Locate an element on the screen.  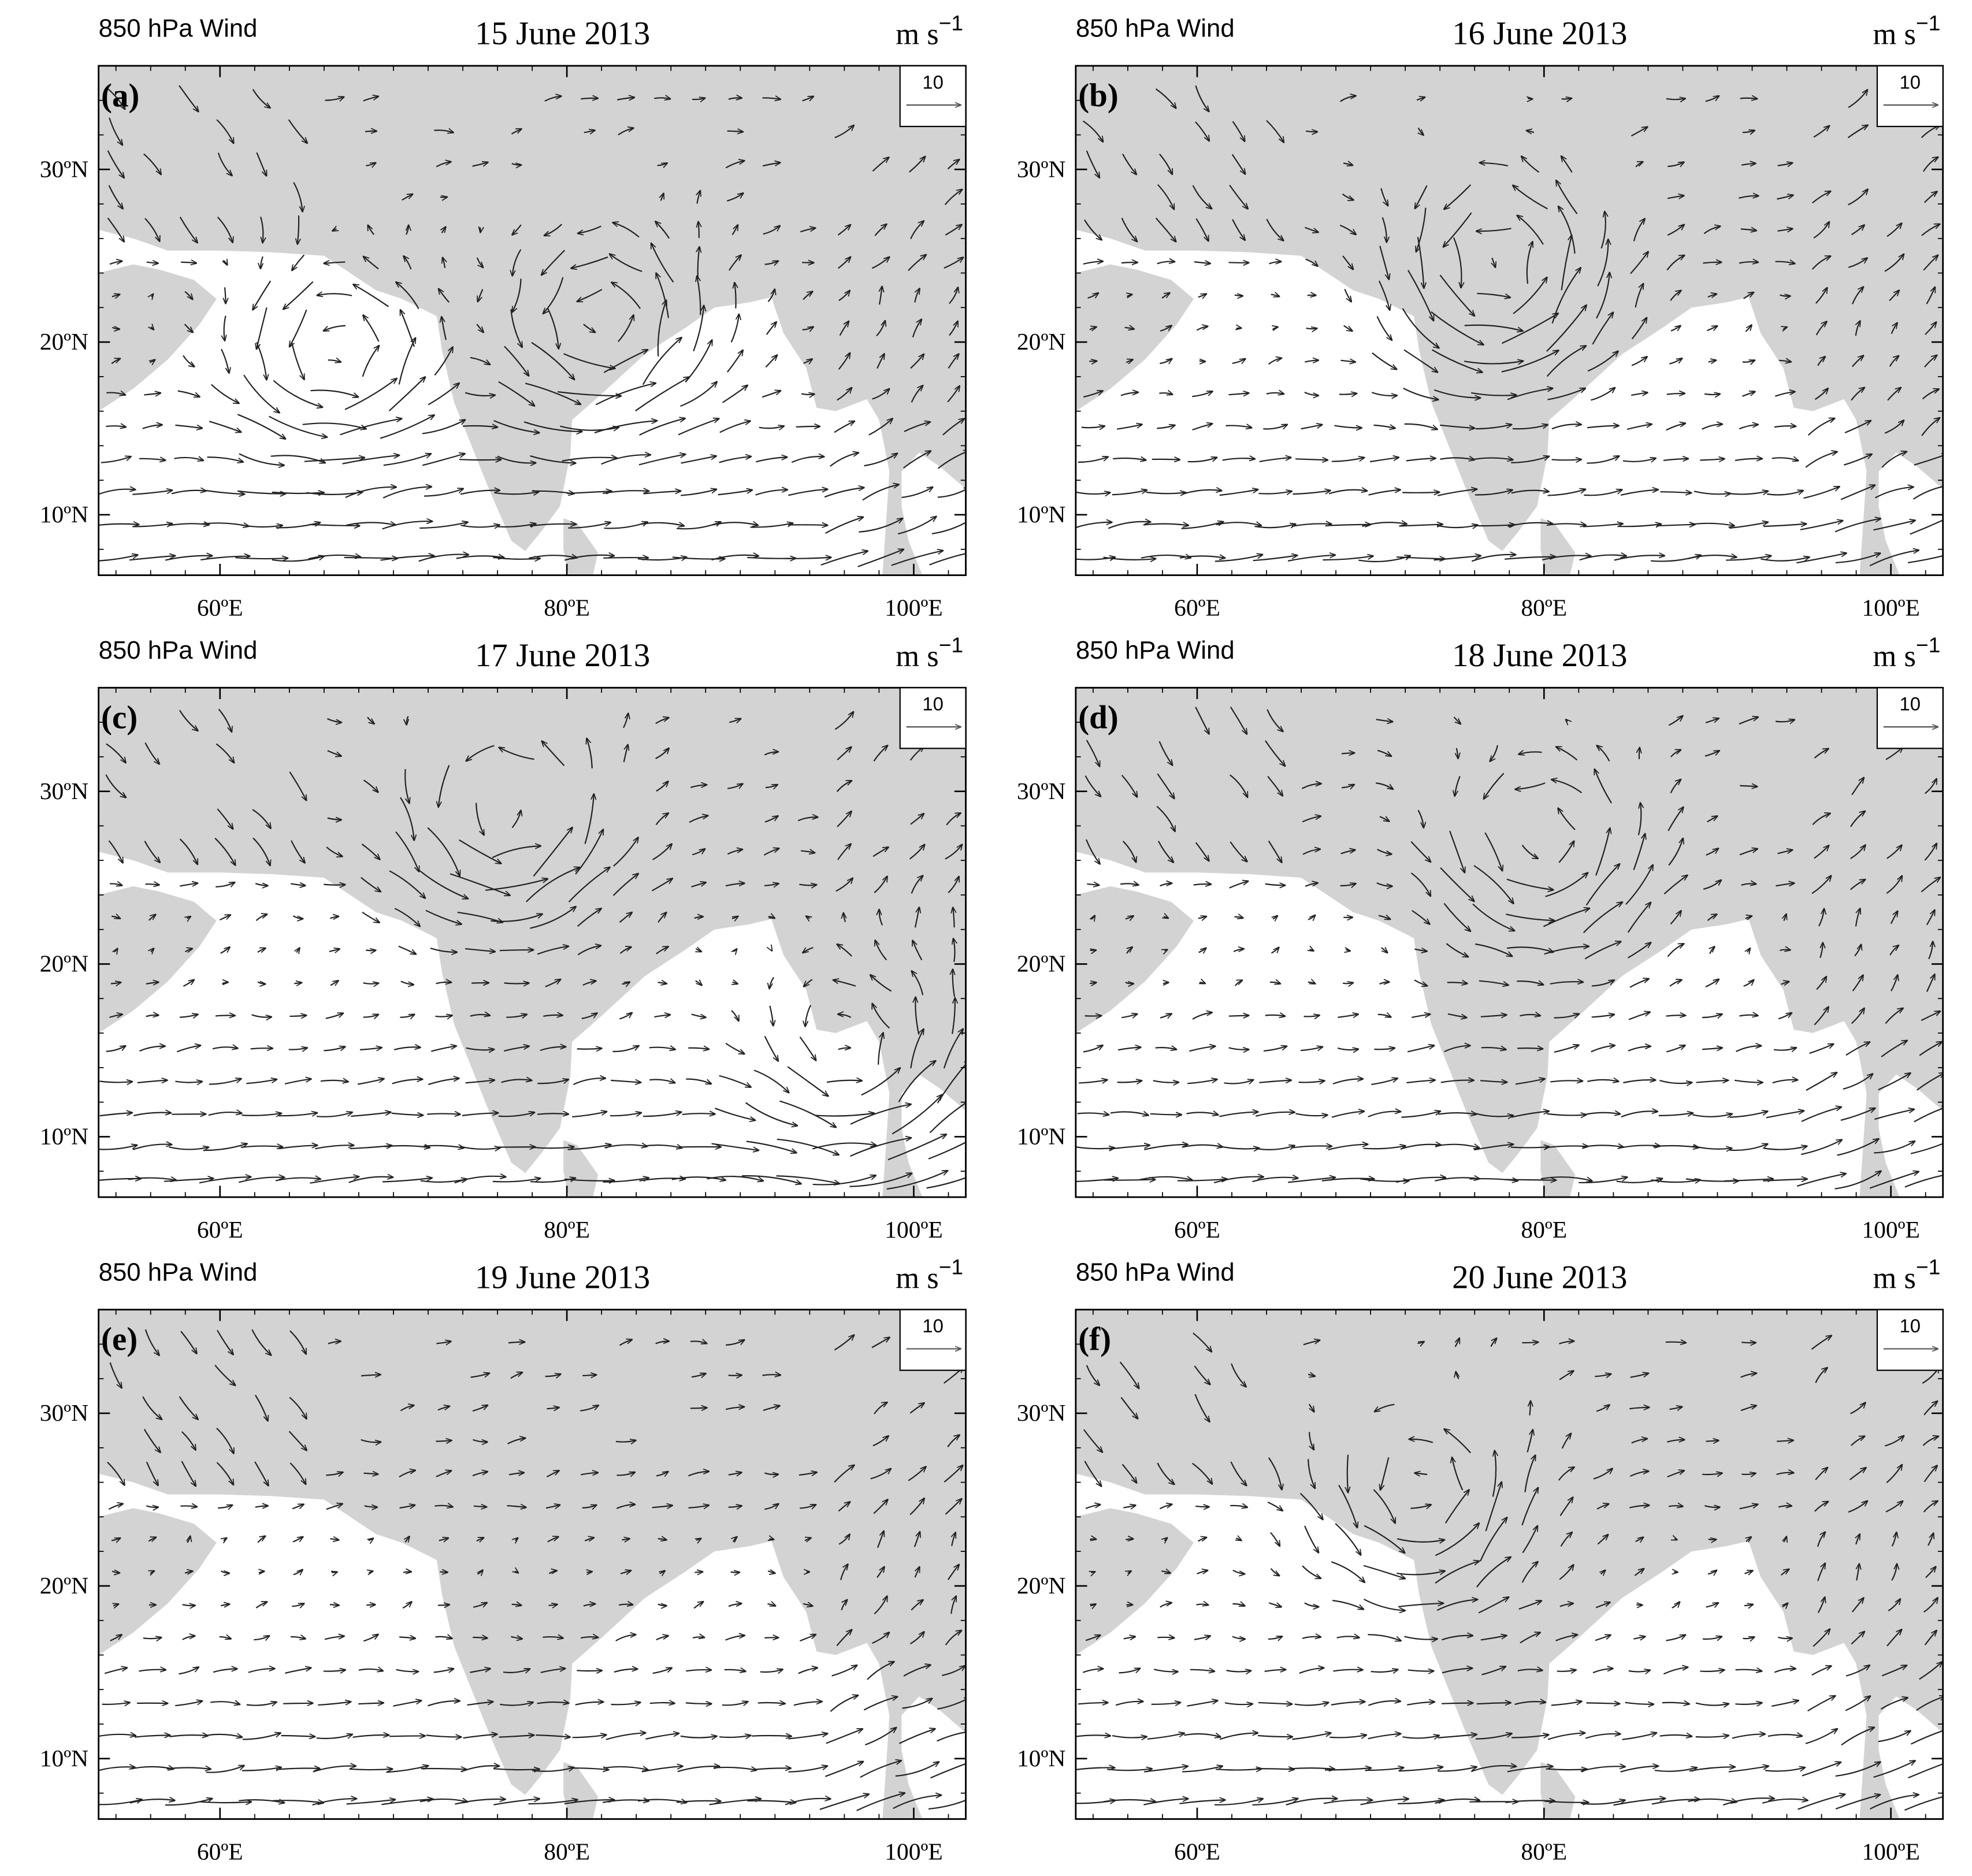
sea is located at coordinates (494, 1025).